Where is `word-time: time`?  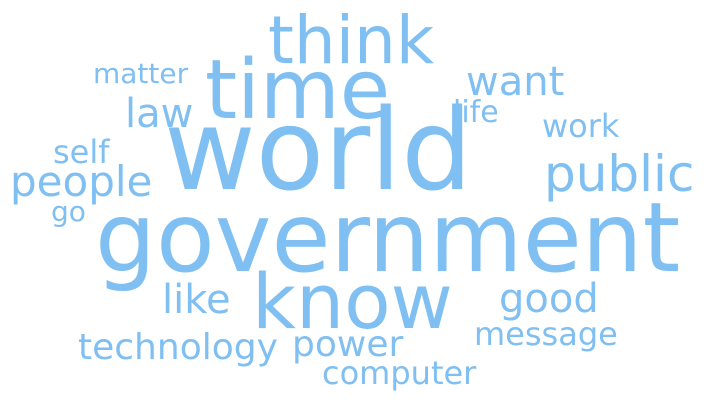 word-time: time is located at coordinates (298, 90).